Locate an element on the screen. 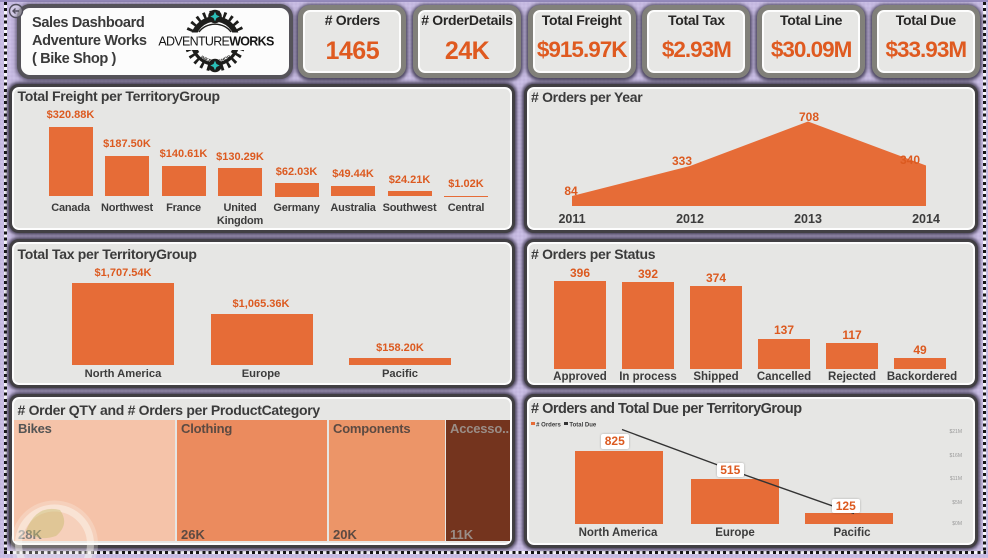 The width and height of the screenshot is (988, 558). svg-text: BIKE is located at coordinates (206, 59).